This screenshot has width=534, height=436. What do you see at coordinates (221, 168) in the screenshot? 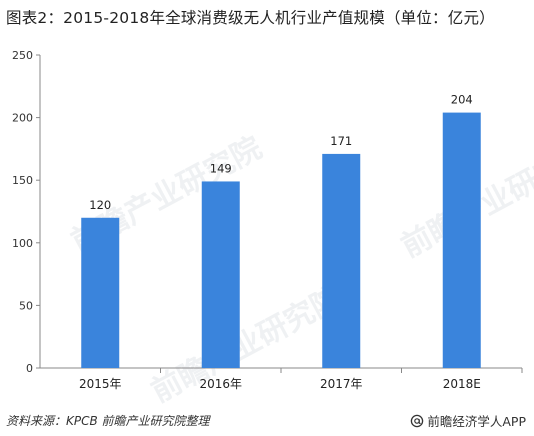
I see `data-label: 149` at bounding box center [221, 168].